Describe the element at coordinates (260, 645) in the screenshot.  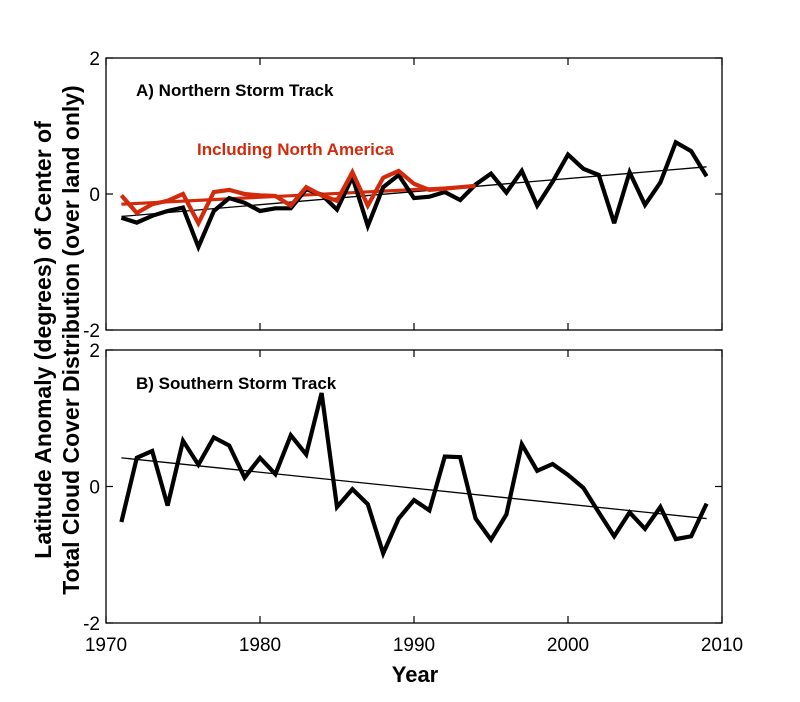
I see `panel-b-xtick-label: 1980` at that location.